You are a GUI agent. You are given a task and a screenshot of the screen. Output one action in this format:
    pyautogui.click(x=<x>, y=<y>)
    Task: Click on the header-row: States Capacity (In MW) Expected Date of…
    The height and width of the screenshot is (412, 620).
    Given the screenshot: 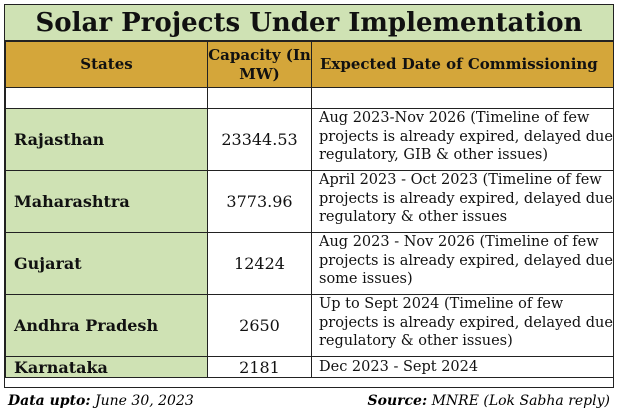 What is the action you would take?
    pyautogui.click(x=309, y=64)
    